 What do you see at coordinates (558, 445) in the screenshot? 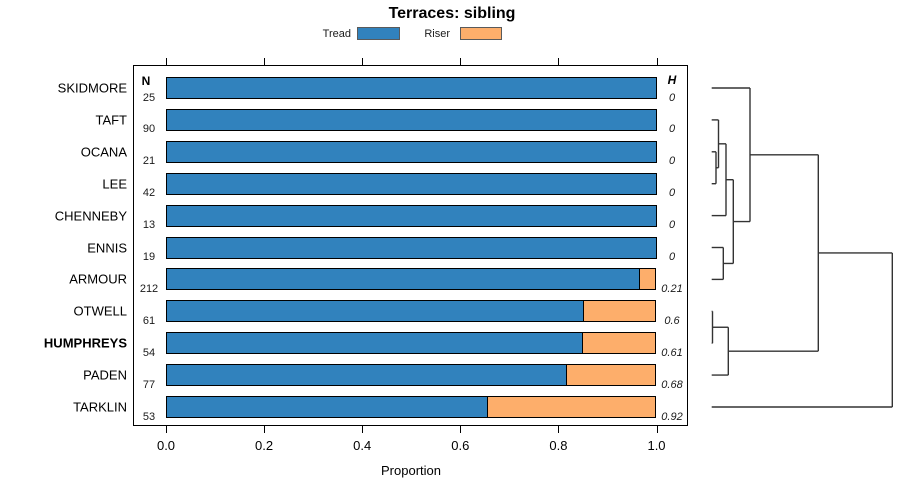
I see `x-axis-tick-label: 0.8` at bounding box center [558, 445].